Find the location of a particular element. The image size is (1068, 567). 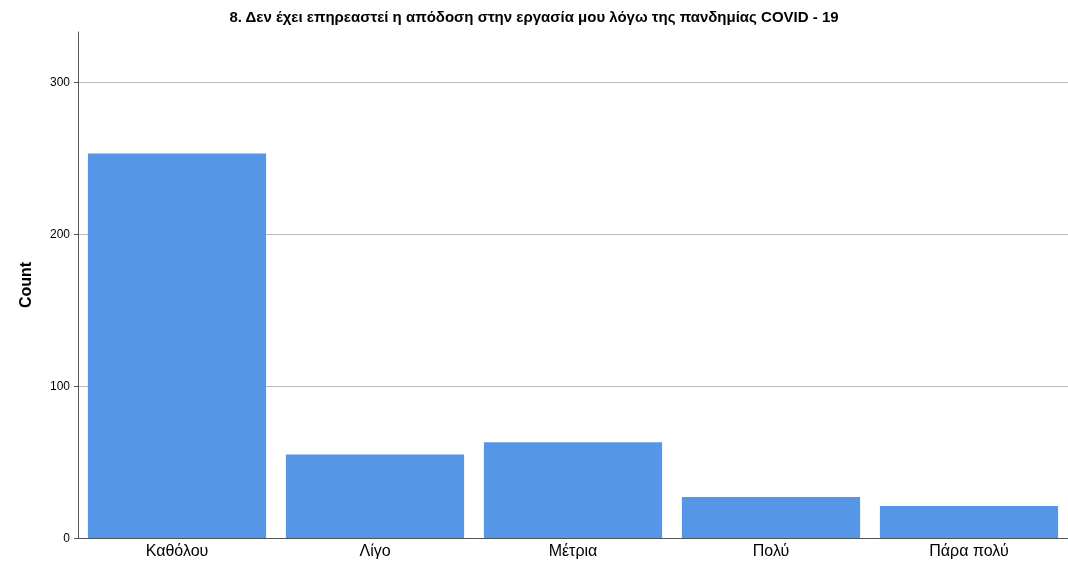

y-tick-label: 0 is located at coordinates (67, 538).